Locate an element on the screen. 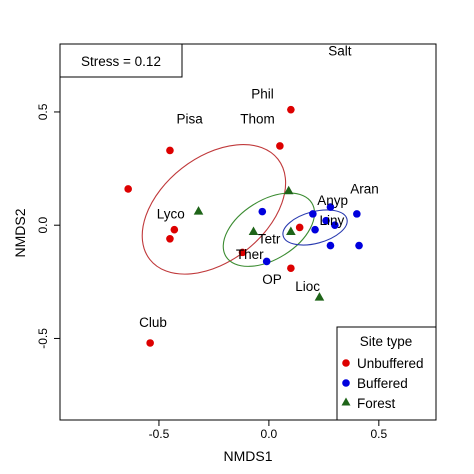 This screenshot has width=474, height=474. x-axis-label: NMDS1 is located at coordinates (247, 456).